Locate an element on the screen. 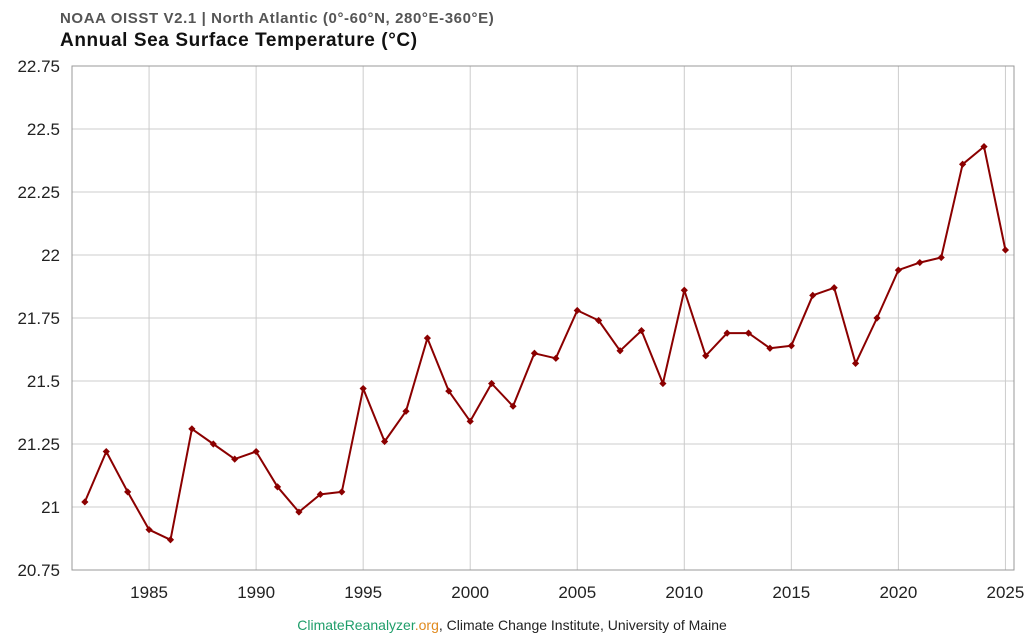 The image size is (1024, 640). x-tick-label: 2015 is located at coordinates (791, 592).